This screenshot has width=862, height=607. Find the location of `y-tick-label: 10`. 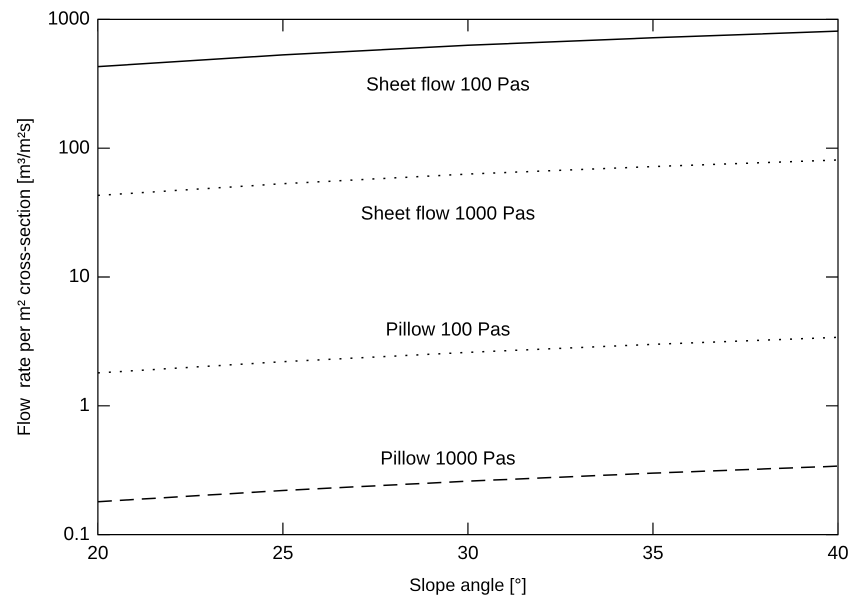

y-tick-label: 10 is located at coordinates (79, 277).